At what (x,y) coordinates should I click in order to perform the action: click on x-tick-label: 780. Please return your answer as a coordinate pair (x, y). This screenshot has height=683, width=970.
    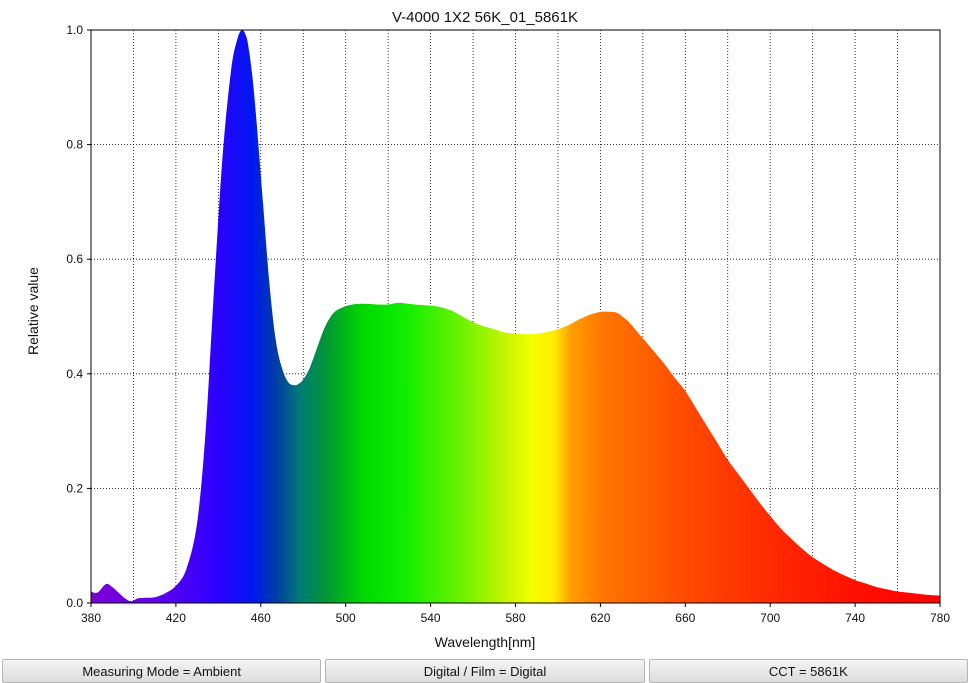
    Looking at the image, I should click on (940, 618).